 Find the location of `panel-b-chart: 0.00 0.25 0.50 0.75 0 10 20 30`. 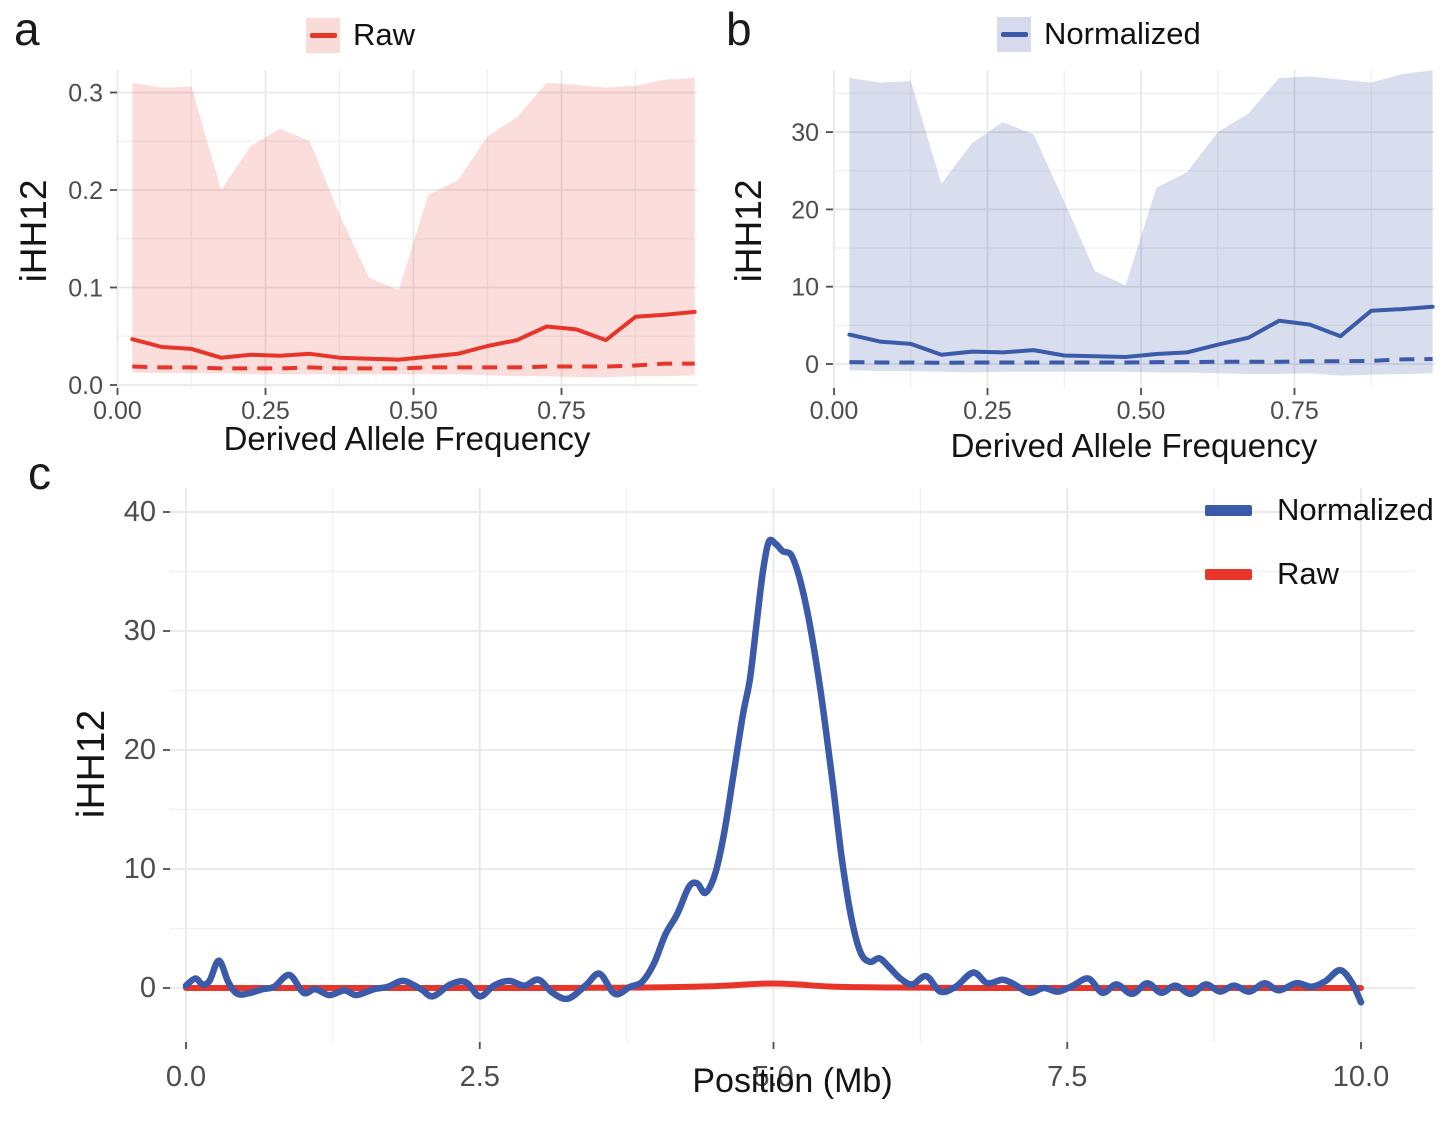

panel-b-chart: 0.00 0.25 0.50 0.75 0 10 20 30 is located at coordinates (1113, 247).